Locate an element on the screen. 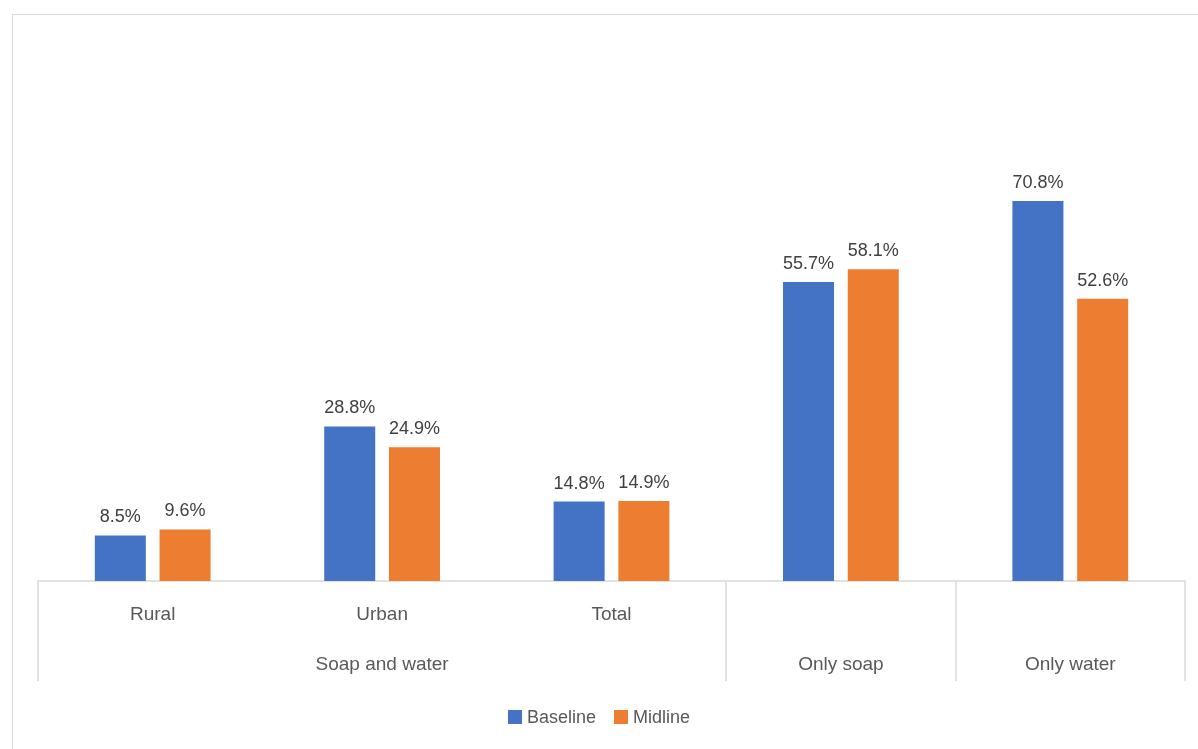 The height and width of the screenshot is (749, 1198). text: Soap and water is located at coordinates (382, 663).